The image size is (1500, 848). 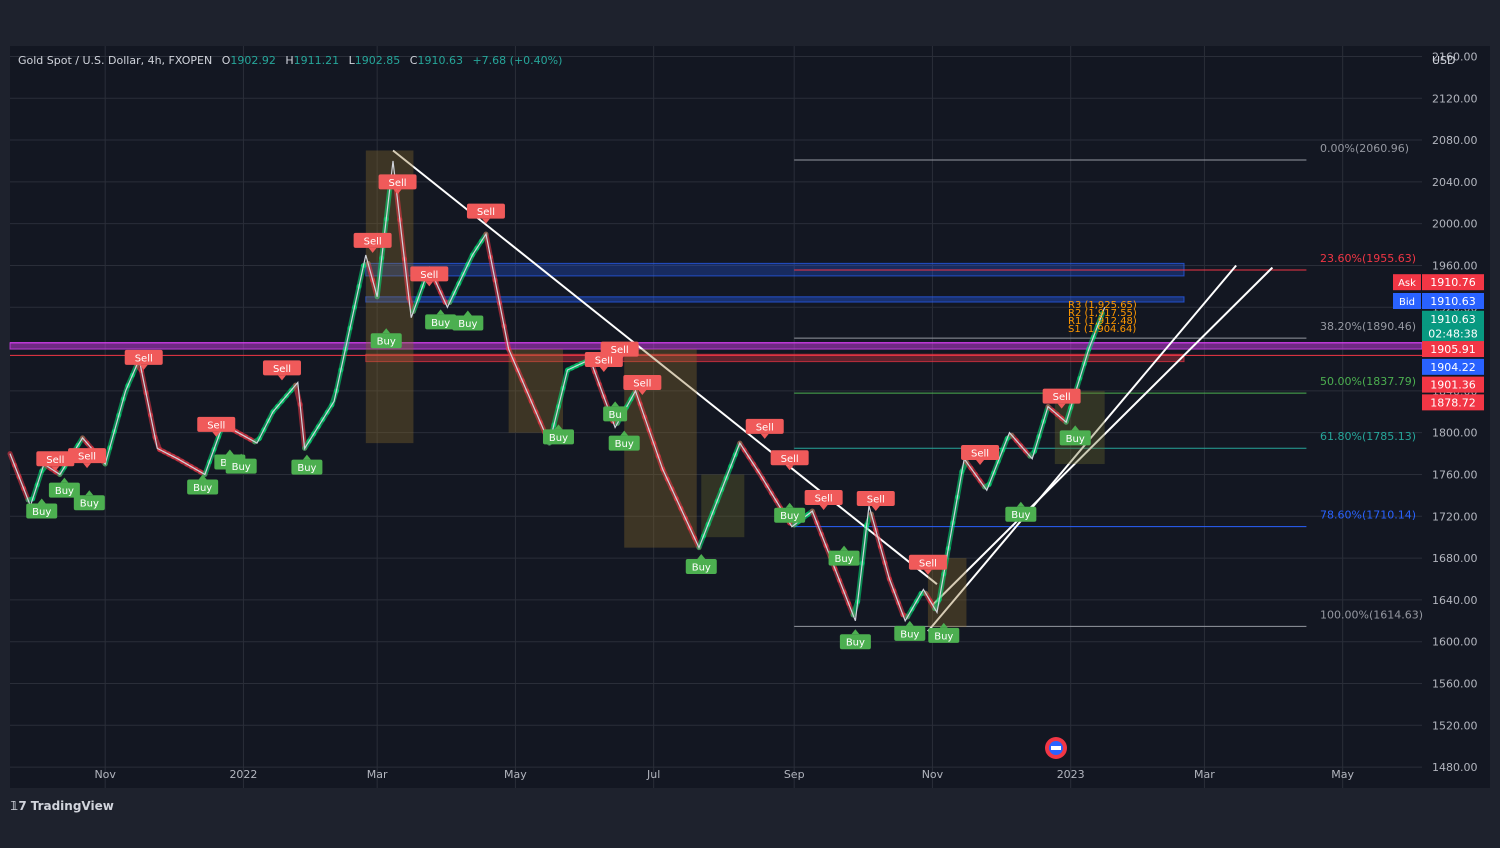 I want to click on y-tick-label: 2120.00, so click(x=1455, y=98).